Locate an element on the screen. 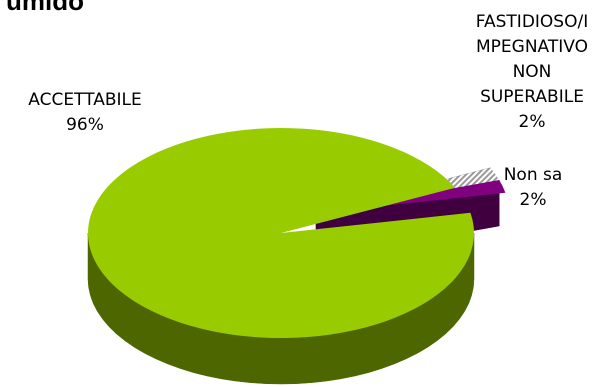 The image size is (608, 387). slice-label-non-sa: Non sa 2% is located at coordinates (533, 188).